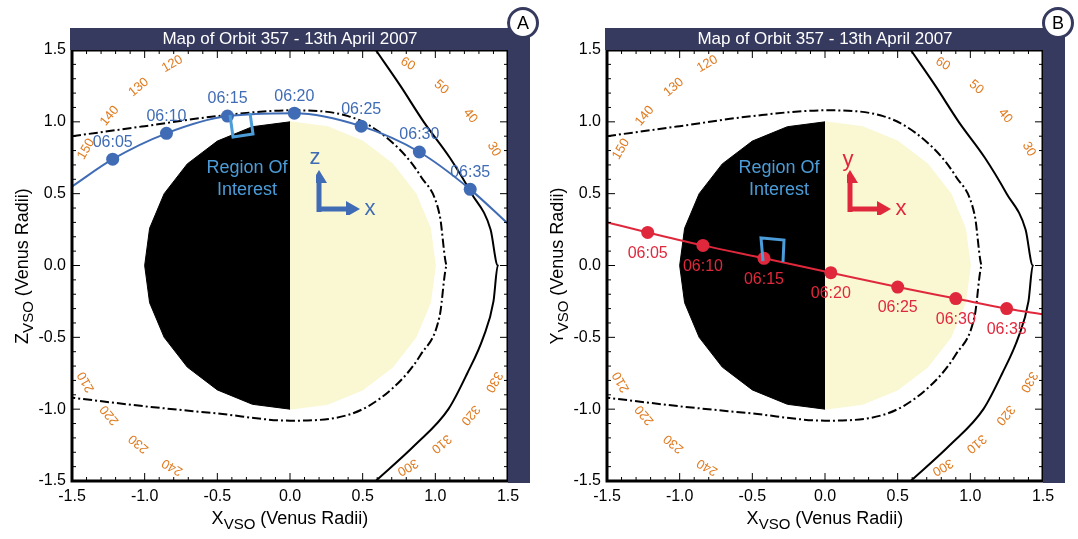 Image resolution: width=1078 pixels, height=539 pixels. I want to click on annotation: 06:30, so click(955, 318).